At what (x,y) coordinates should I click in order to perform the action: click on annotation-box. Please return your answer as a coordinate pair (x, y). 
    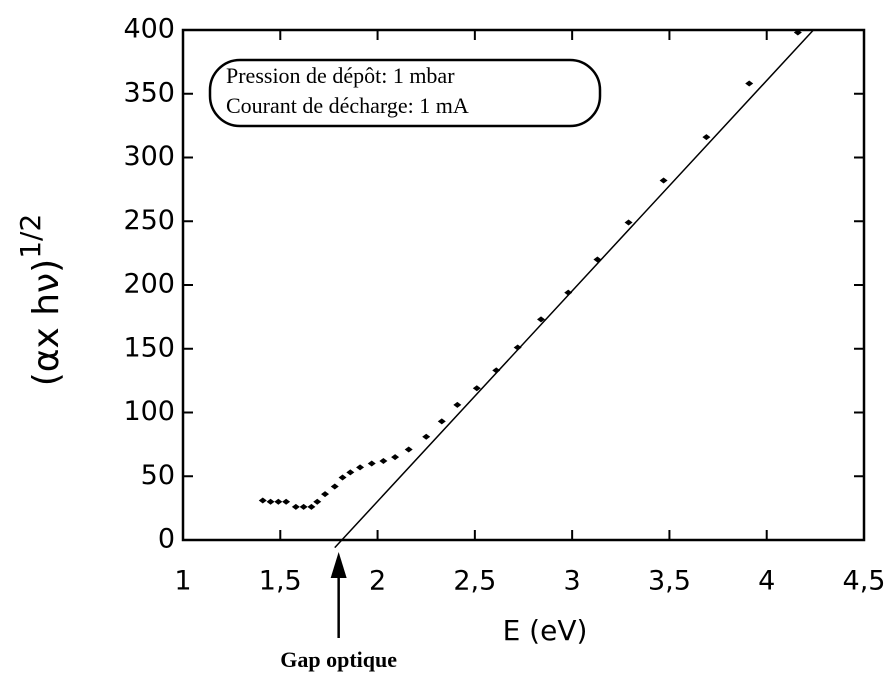
    Looking at the image, I should click on (405, 93).